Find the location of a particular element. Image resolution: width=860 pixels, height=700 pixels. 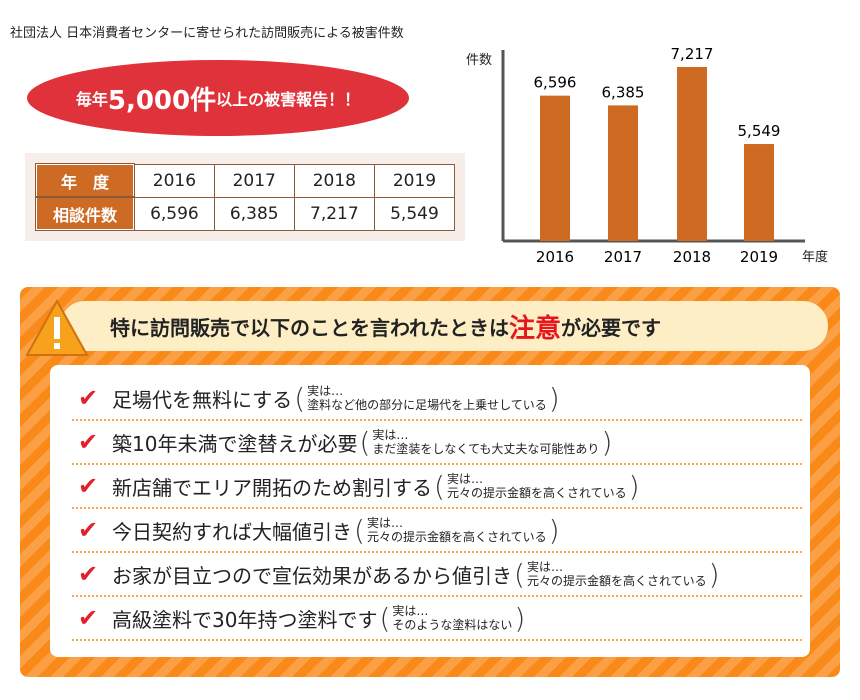

bar-2017 is located at coordinates (623, 173).